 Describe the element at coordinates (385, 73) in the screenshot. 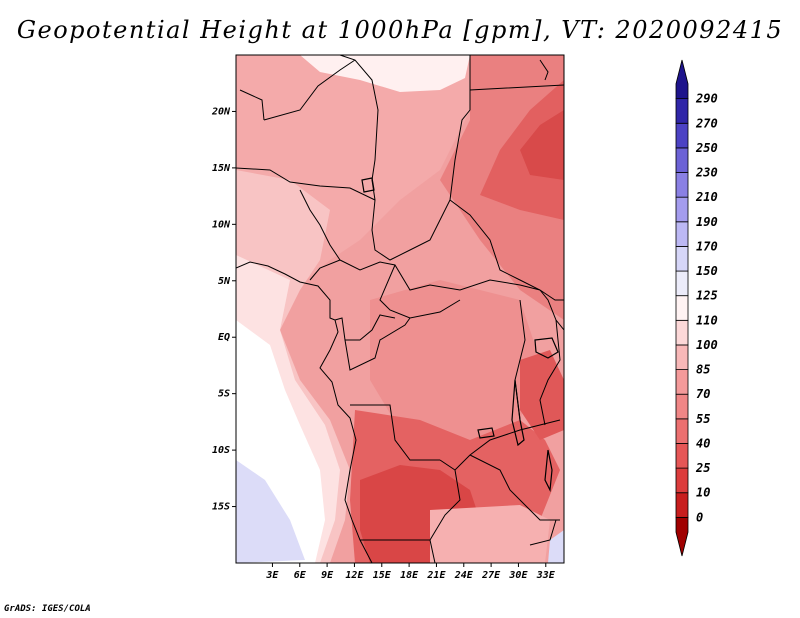

I see `field-north-white` at that location.